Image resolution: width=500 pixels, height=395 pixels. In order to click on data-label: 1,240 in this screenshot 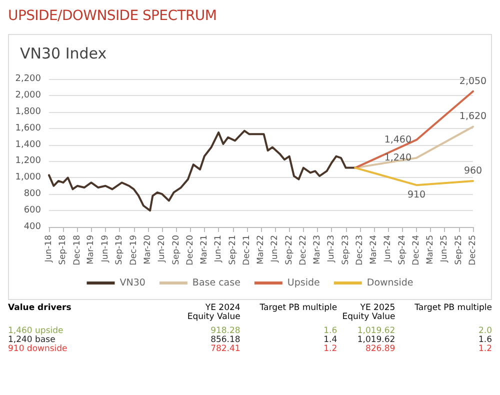, I will do `click(398, 158)`.